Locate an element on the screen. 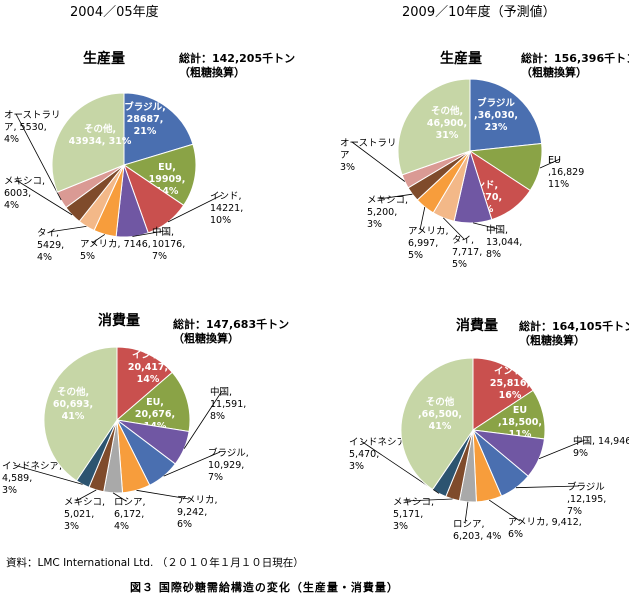 Image resolution: width=629 pixels, height=603 pixels. slice-label: メキシコ, 5,021, 3% is located at coordinates (84, 514).